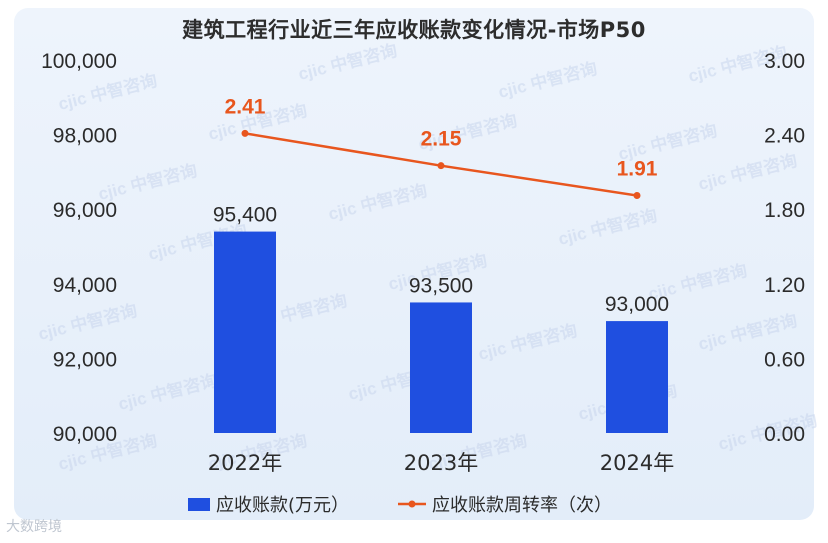  I want to click on bar-value-label: 93,000, so click(637, 304).